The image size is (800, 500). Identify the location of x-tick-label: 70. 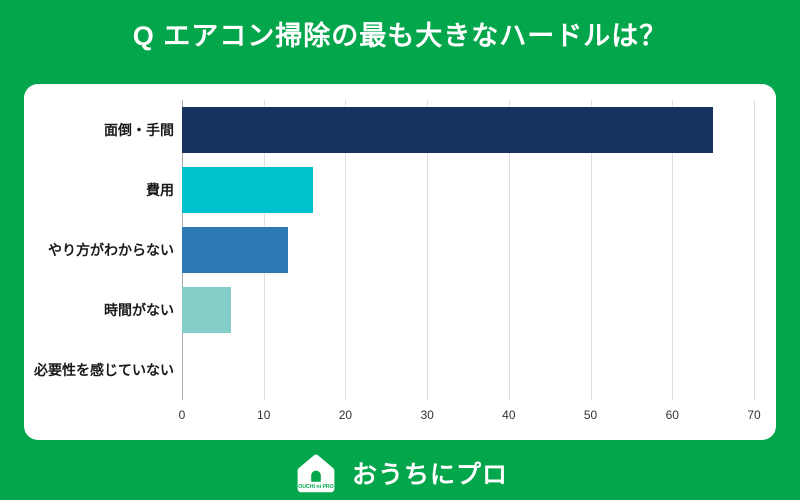
(754, 415).